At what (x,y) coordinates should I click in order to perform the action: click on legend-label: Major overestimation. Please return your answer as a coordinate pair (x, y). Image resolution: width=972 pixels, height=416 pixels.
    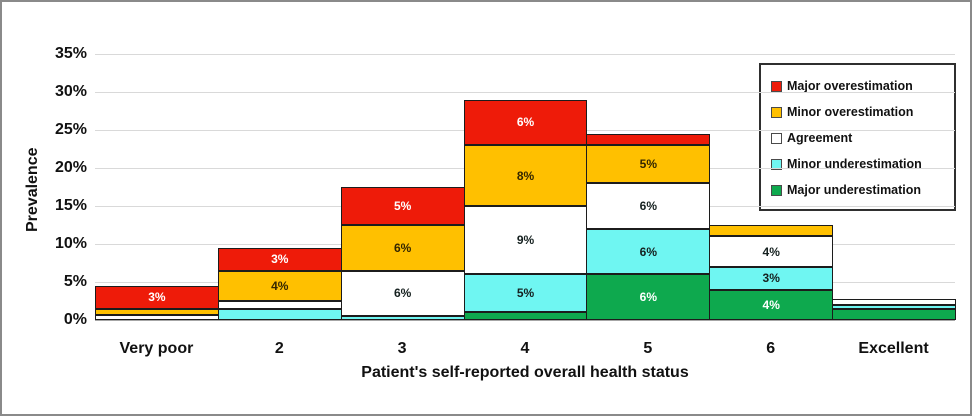
    Looking at the image, I should click on (850, 86).